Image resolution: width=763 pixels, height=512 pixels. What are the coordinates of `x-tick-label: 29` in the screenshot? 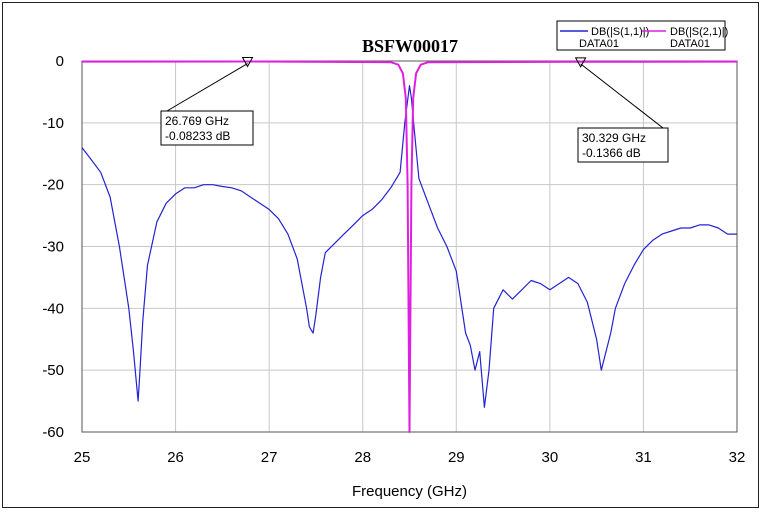 It's located at (456, 457).